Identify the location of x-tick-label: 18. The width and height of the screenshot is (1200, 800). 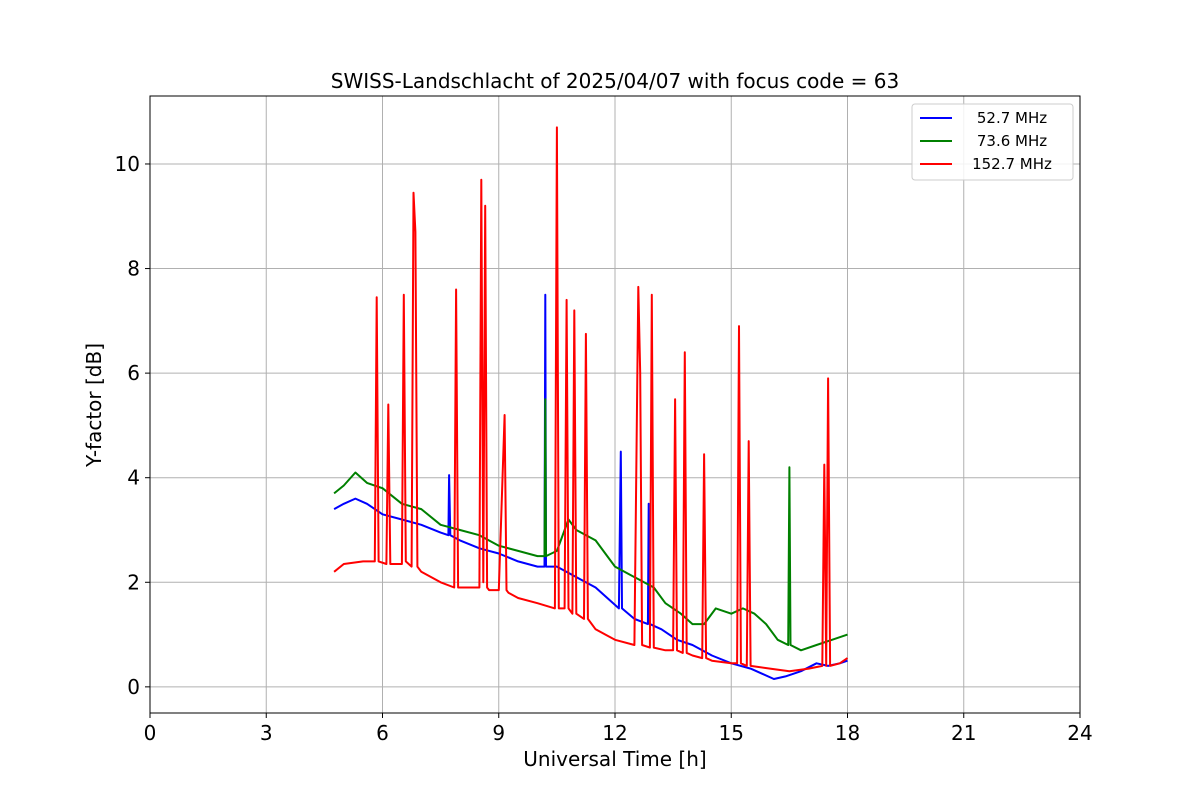
(847, 733).